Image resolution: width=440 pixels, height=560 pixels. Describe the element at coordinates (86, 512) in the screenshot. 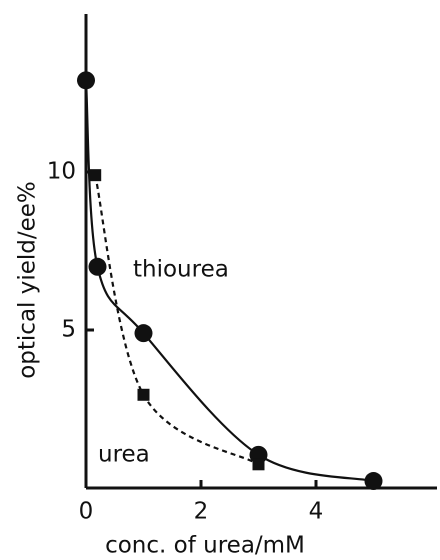

I see `x-tick-label: 0` at that location.